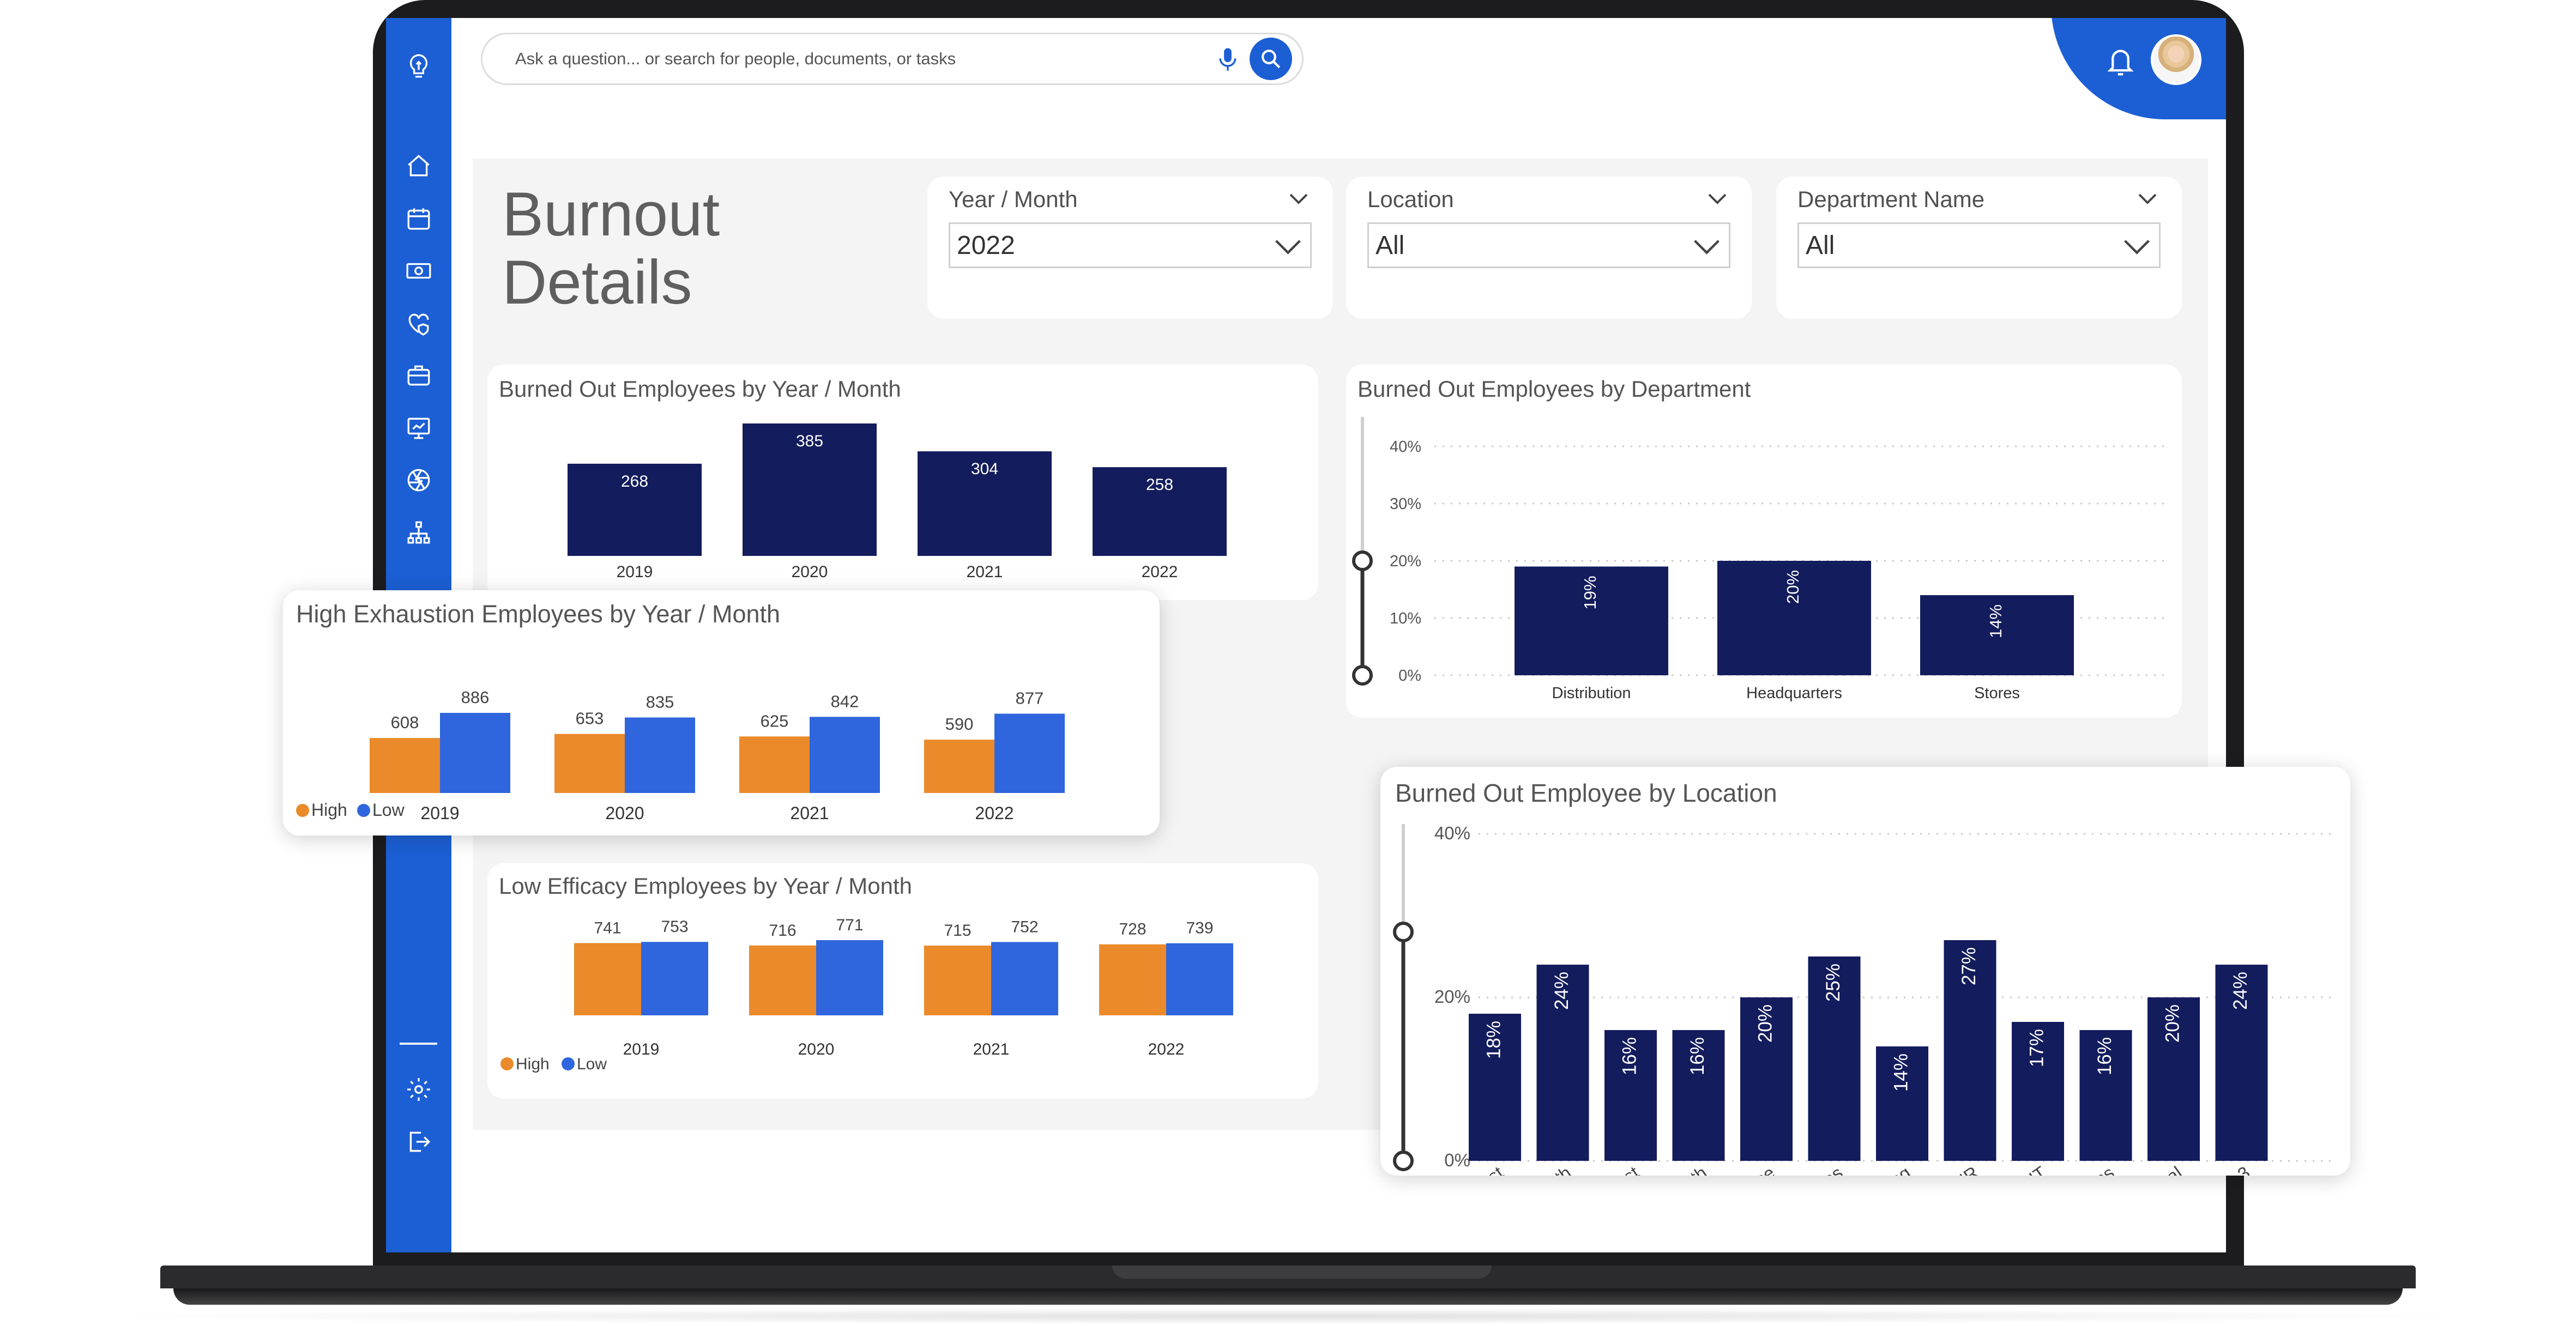  Describe the element at coordinates (419, 1141) in the screenshot. I see `logout-icon` at that location.